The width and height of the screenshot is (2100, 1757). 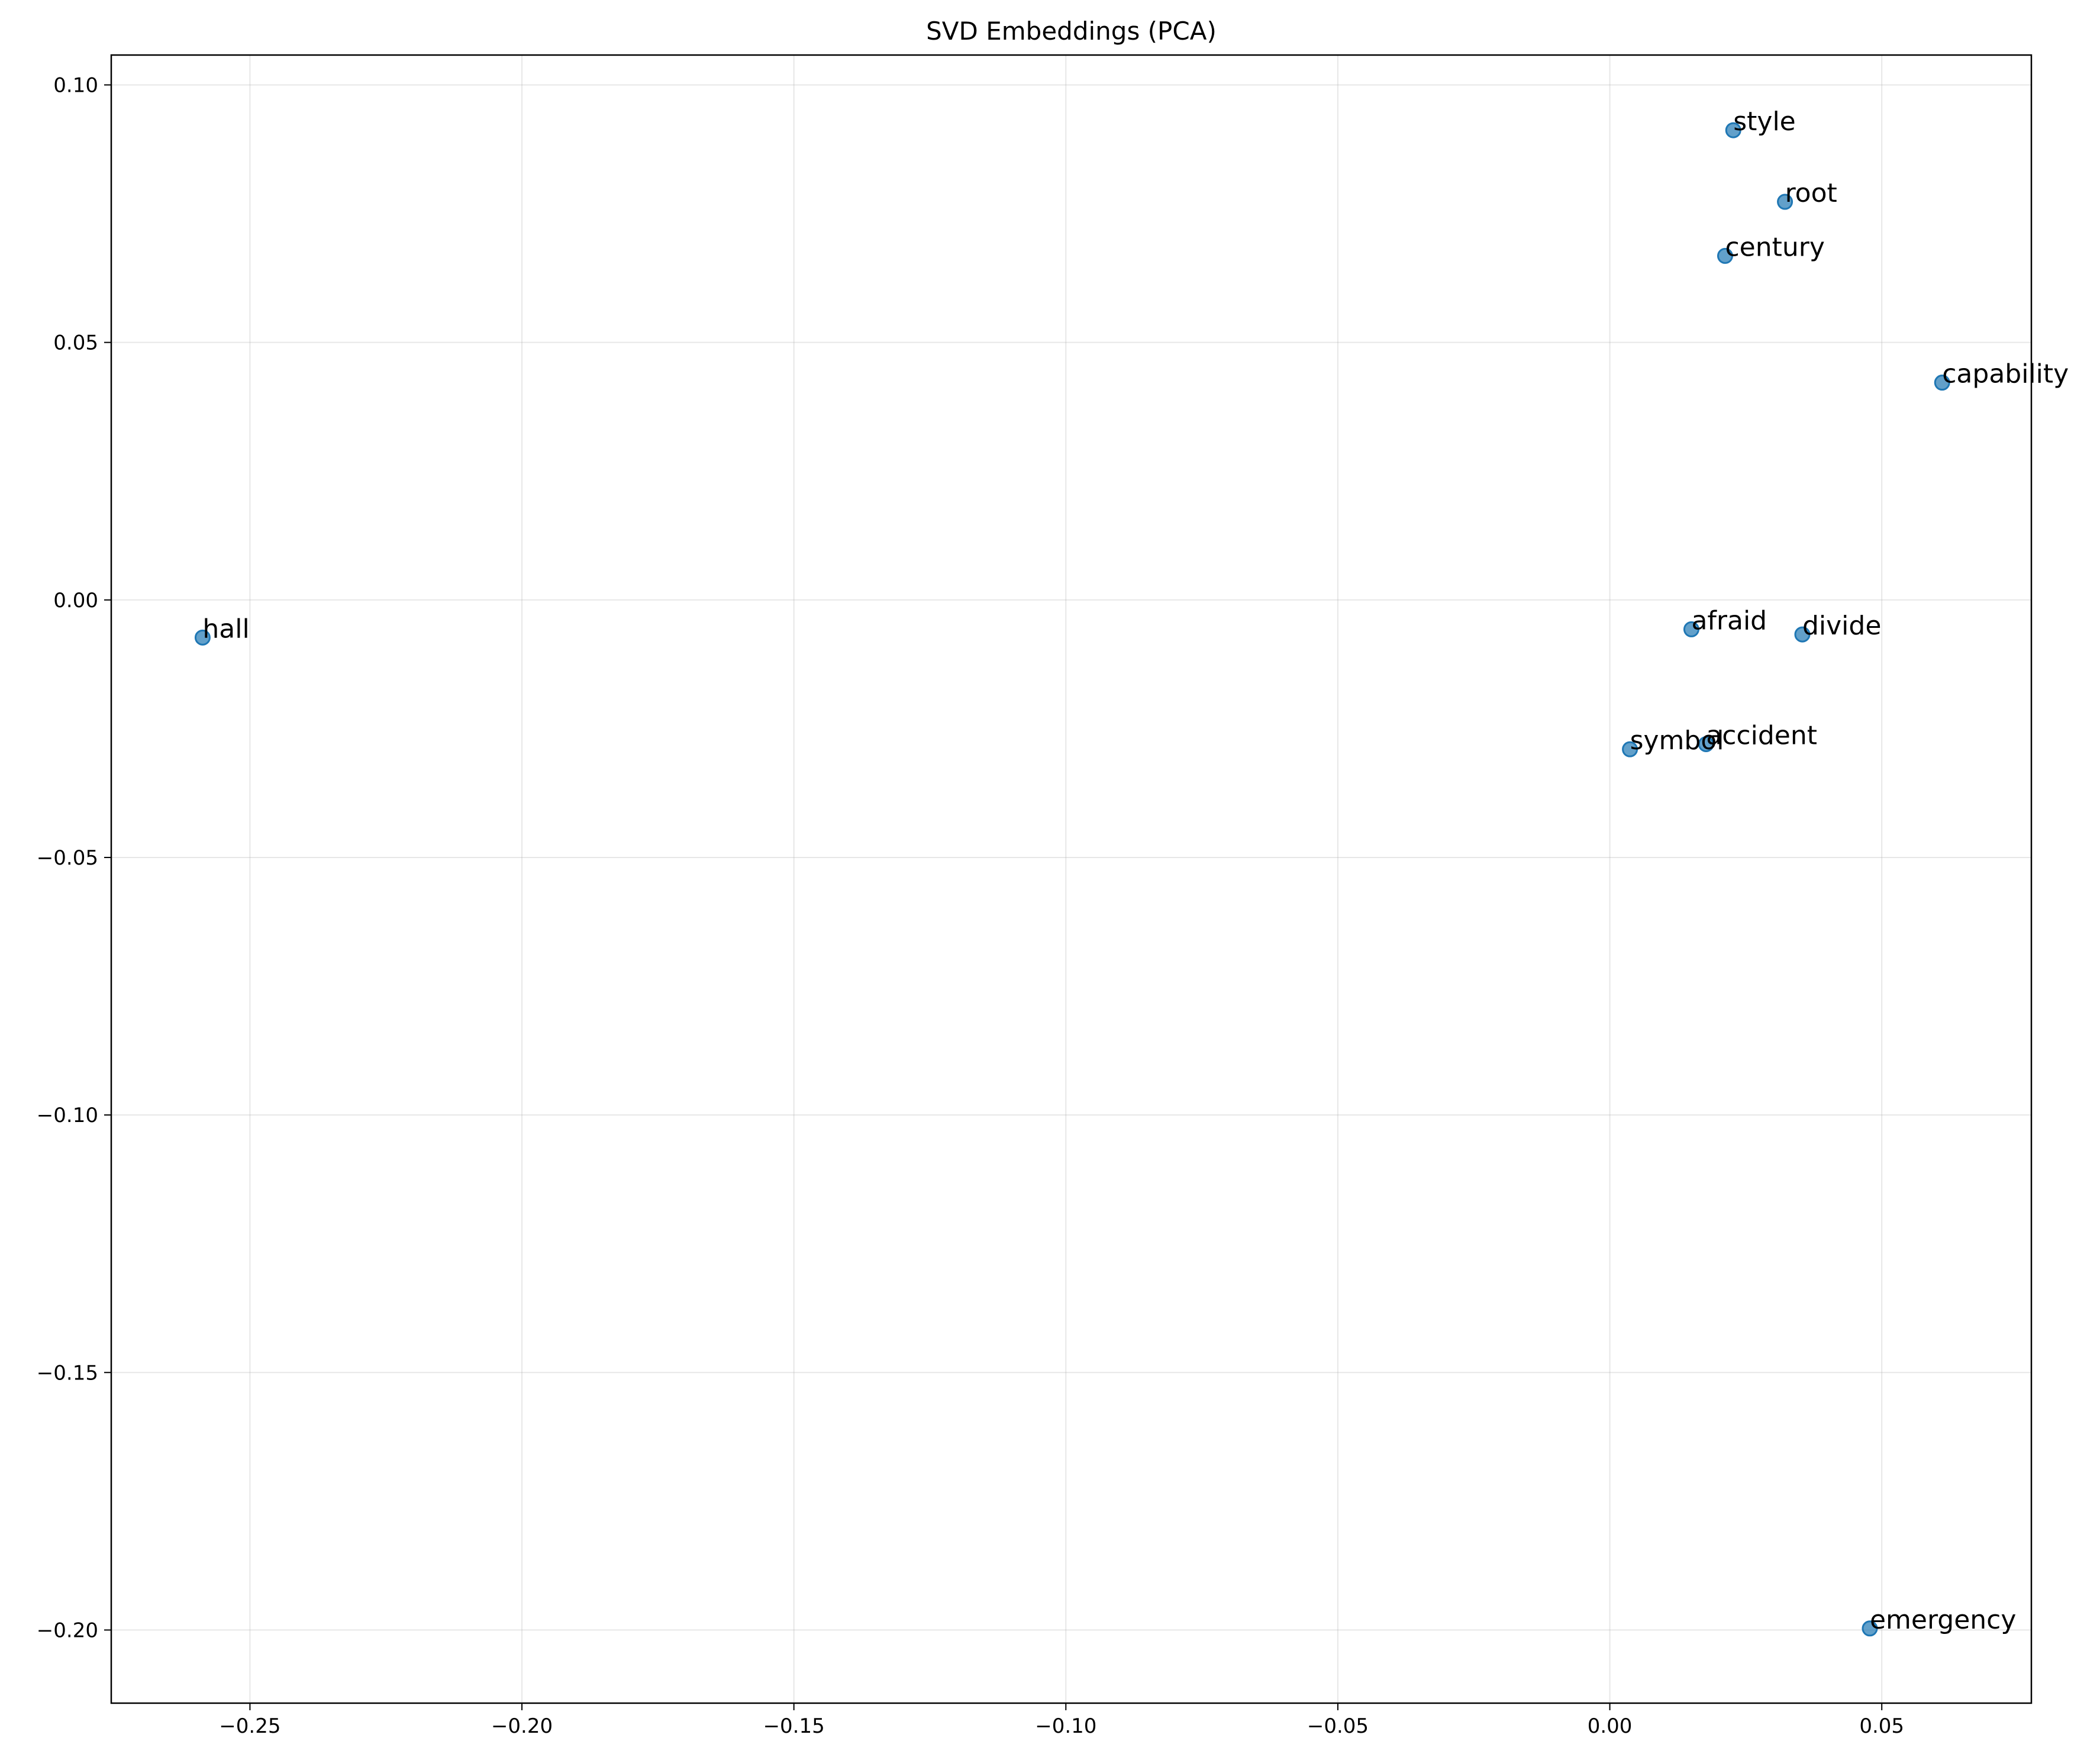 I want to click on x-tick-label: −0.25, so click(x=249, y=1726).